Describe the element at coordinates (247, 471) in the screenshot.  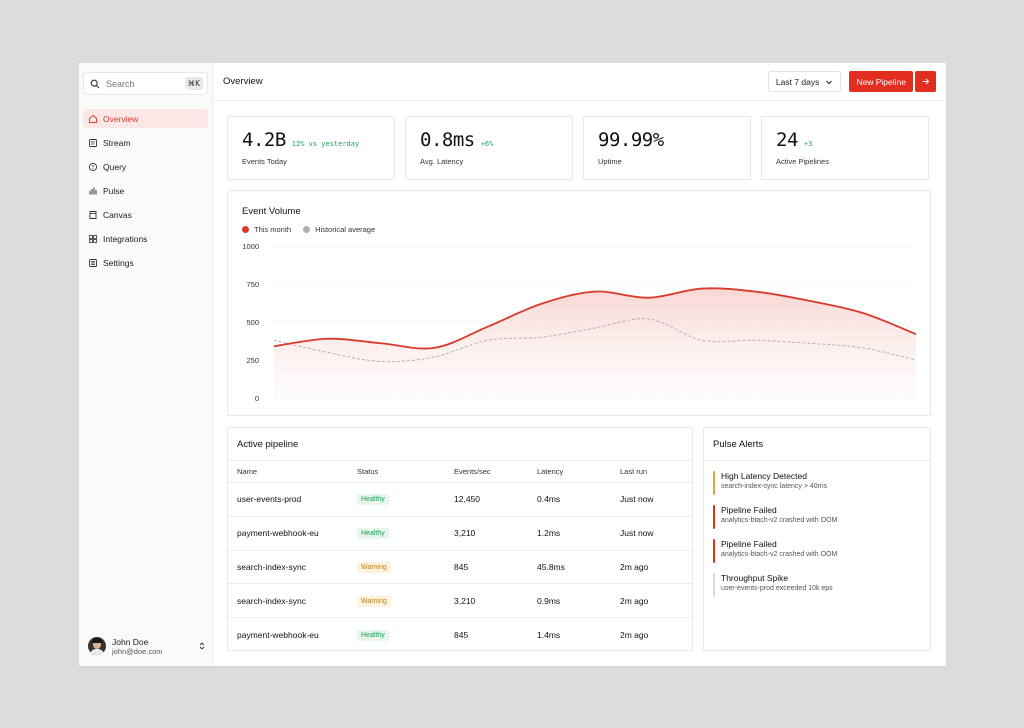
I see `col-name: Name` at that location.